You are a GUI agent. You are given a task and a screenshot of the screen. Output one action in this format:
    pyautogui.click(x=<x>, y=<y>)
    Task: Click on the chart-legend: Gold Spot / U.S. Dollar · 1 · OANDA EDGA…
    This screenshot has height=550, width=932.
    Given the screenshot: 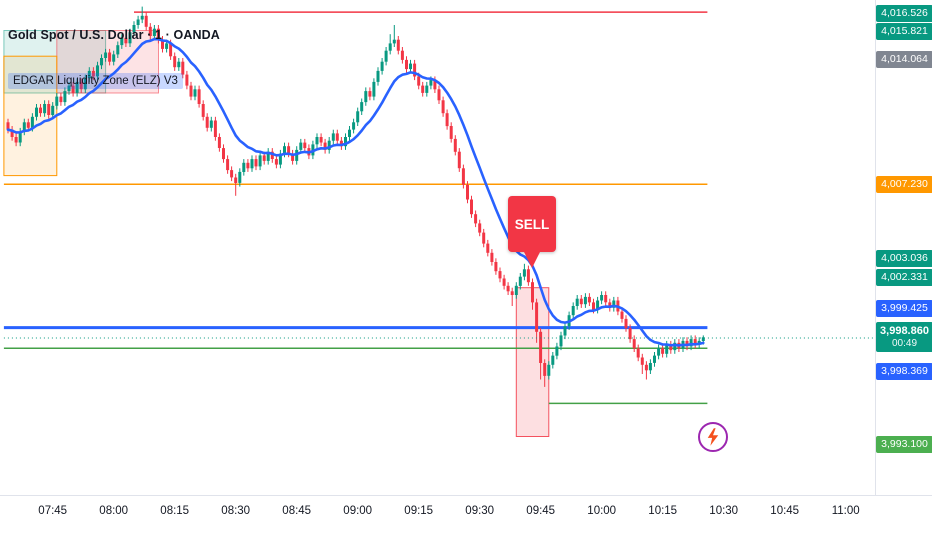 What is the action you would take?
    pyautogui.click(x=114, y=58)
    